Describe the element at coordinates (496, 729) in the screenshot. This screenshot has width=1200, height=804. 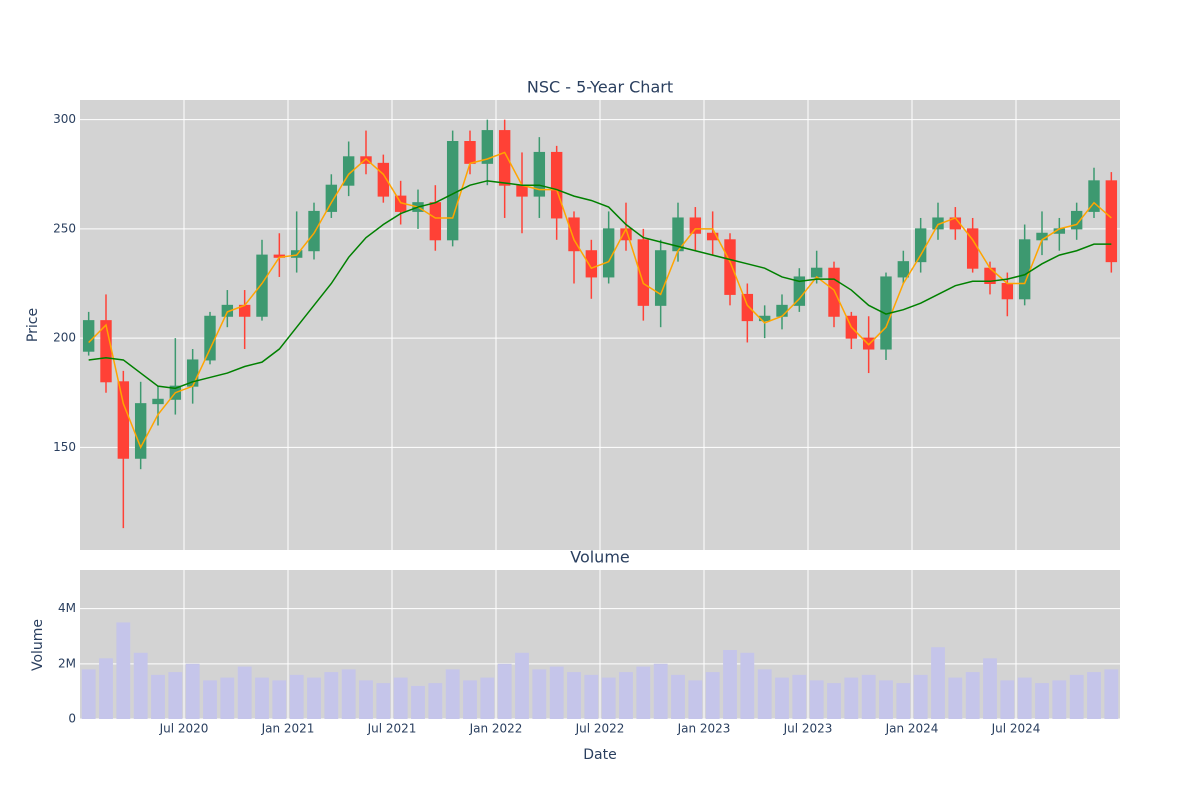
I see `x-tick-label: Jan 2022` at that location.